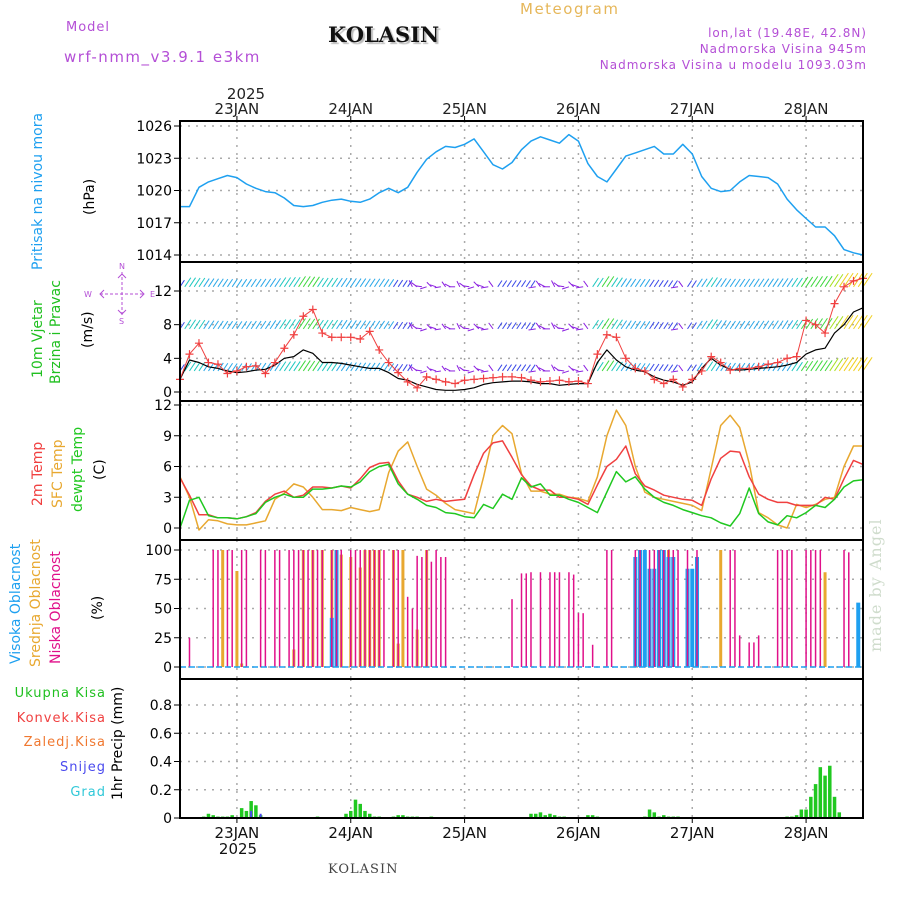  Describe the element at coordinates (167, 529) in the screenshot. I see `y-tick-label: 0` at that location.